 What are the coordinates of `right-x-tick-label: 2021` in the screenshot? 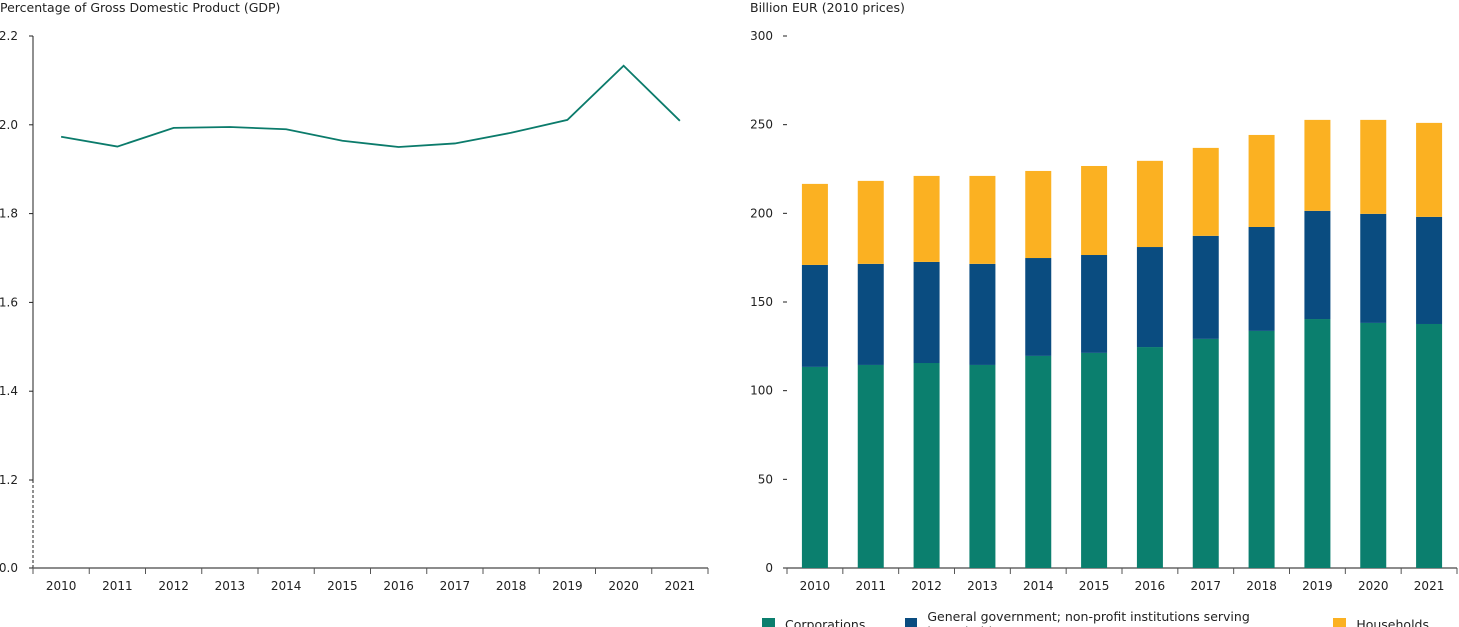 It's located at (1429, 586).